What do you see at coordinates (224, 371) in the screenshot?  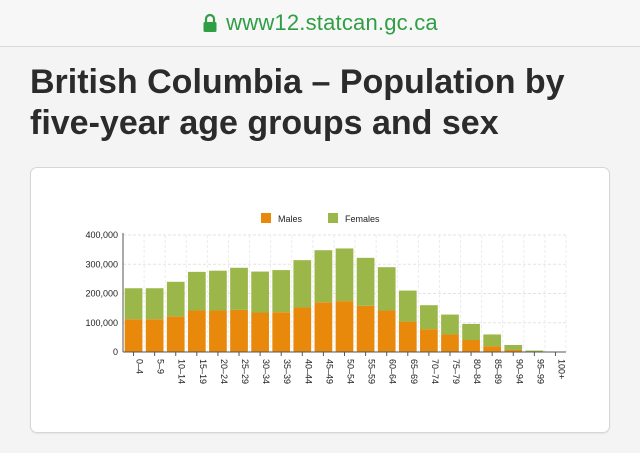 I see `x-tick-label: 20–24` at bounding box center [224, 371].